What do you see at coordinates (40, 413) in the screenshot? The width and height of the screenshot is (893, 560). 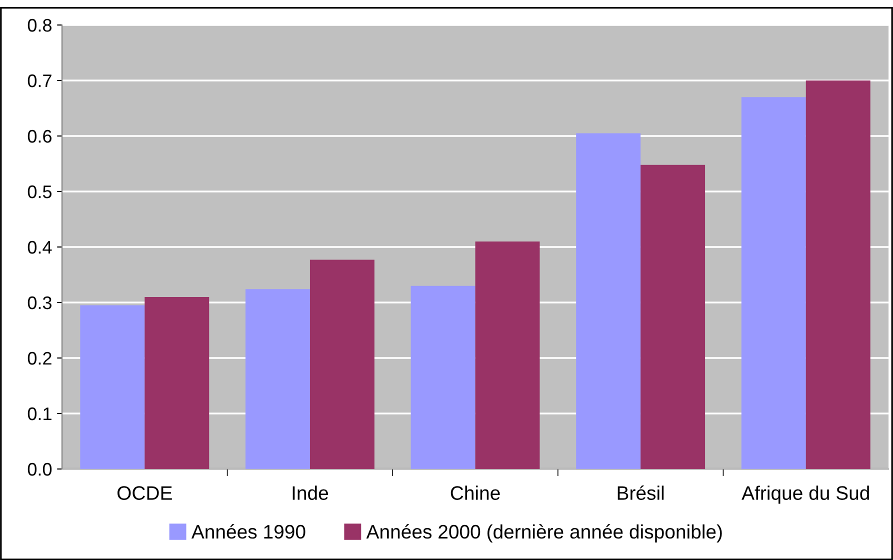 I see `y-tick-label: 0.1` at bounding box center [40, 413].